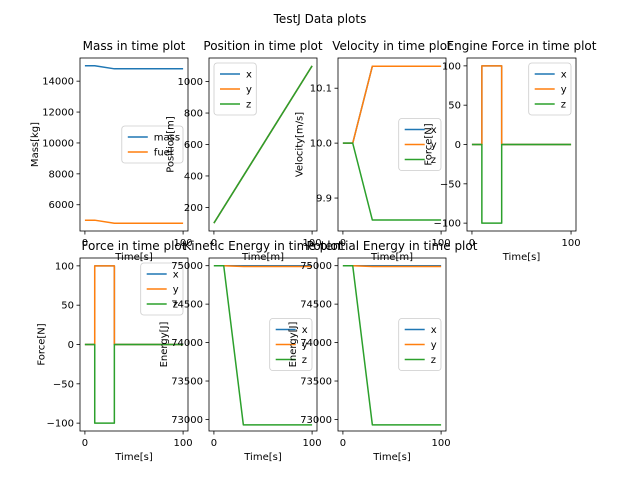 The height and width of the screenshot is (480, 640). Describe the element at coordinates (58, 113) in the screenshot. I see `y-tick-label: 12000` at that location.